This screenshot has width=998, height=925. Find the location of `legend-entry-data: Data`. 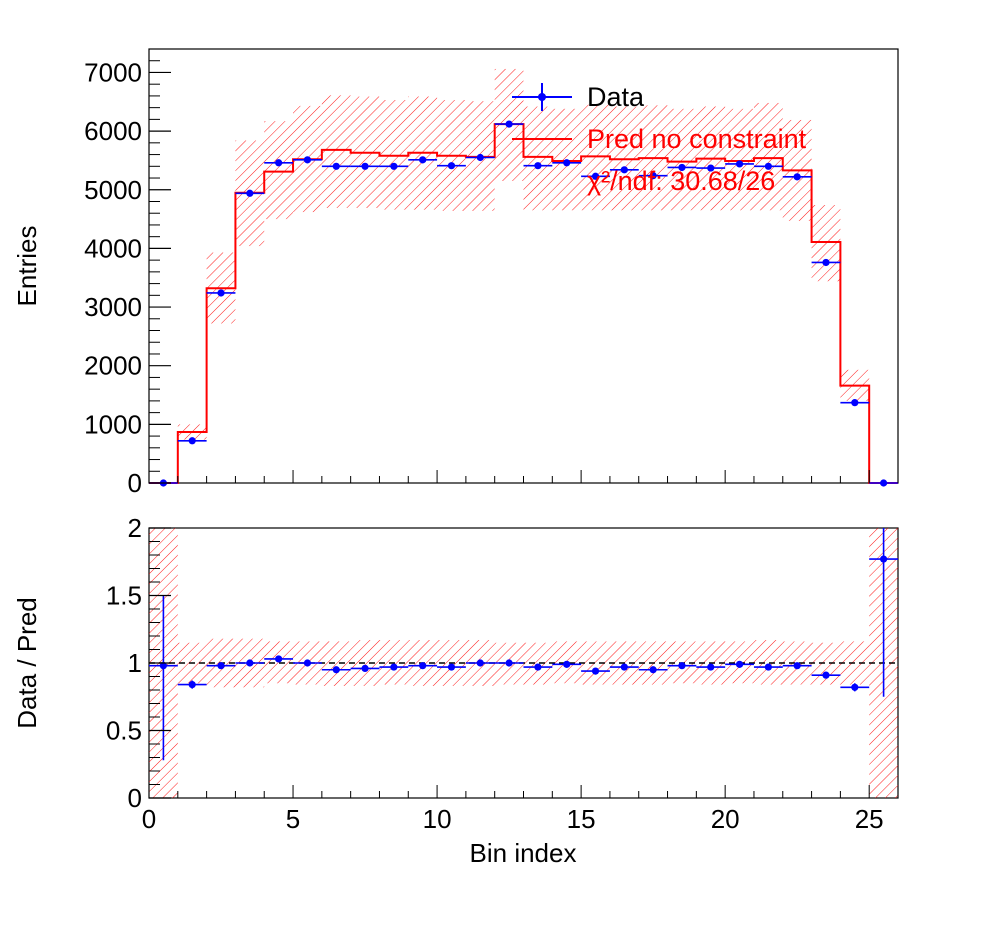

legend-entry-data: Data is located at coordinates (578, 97).